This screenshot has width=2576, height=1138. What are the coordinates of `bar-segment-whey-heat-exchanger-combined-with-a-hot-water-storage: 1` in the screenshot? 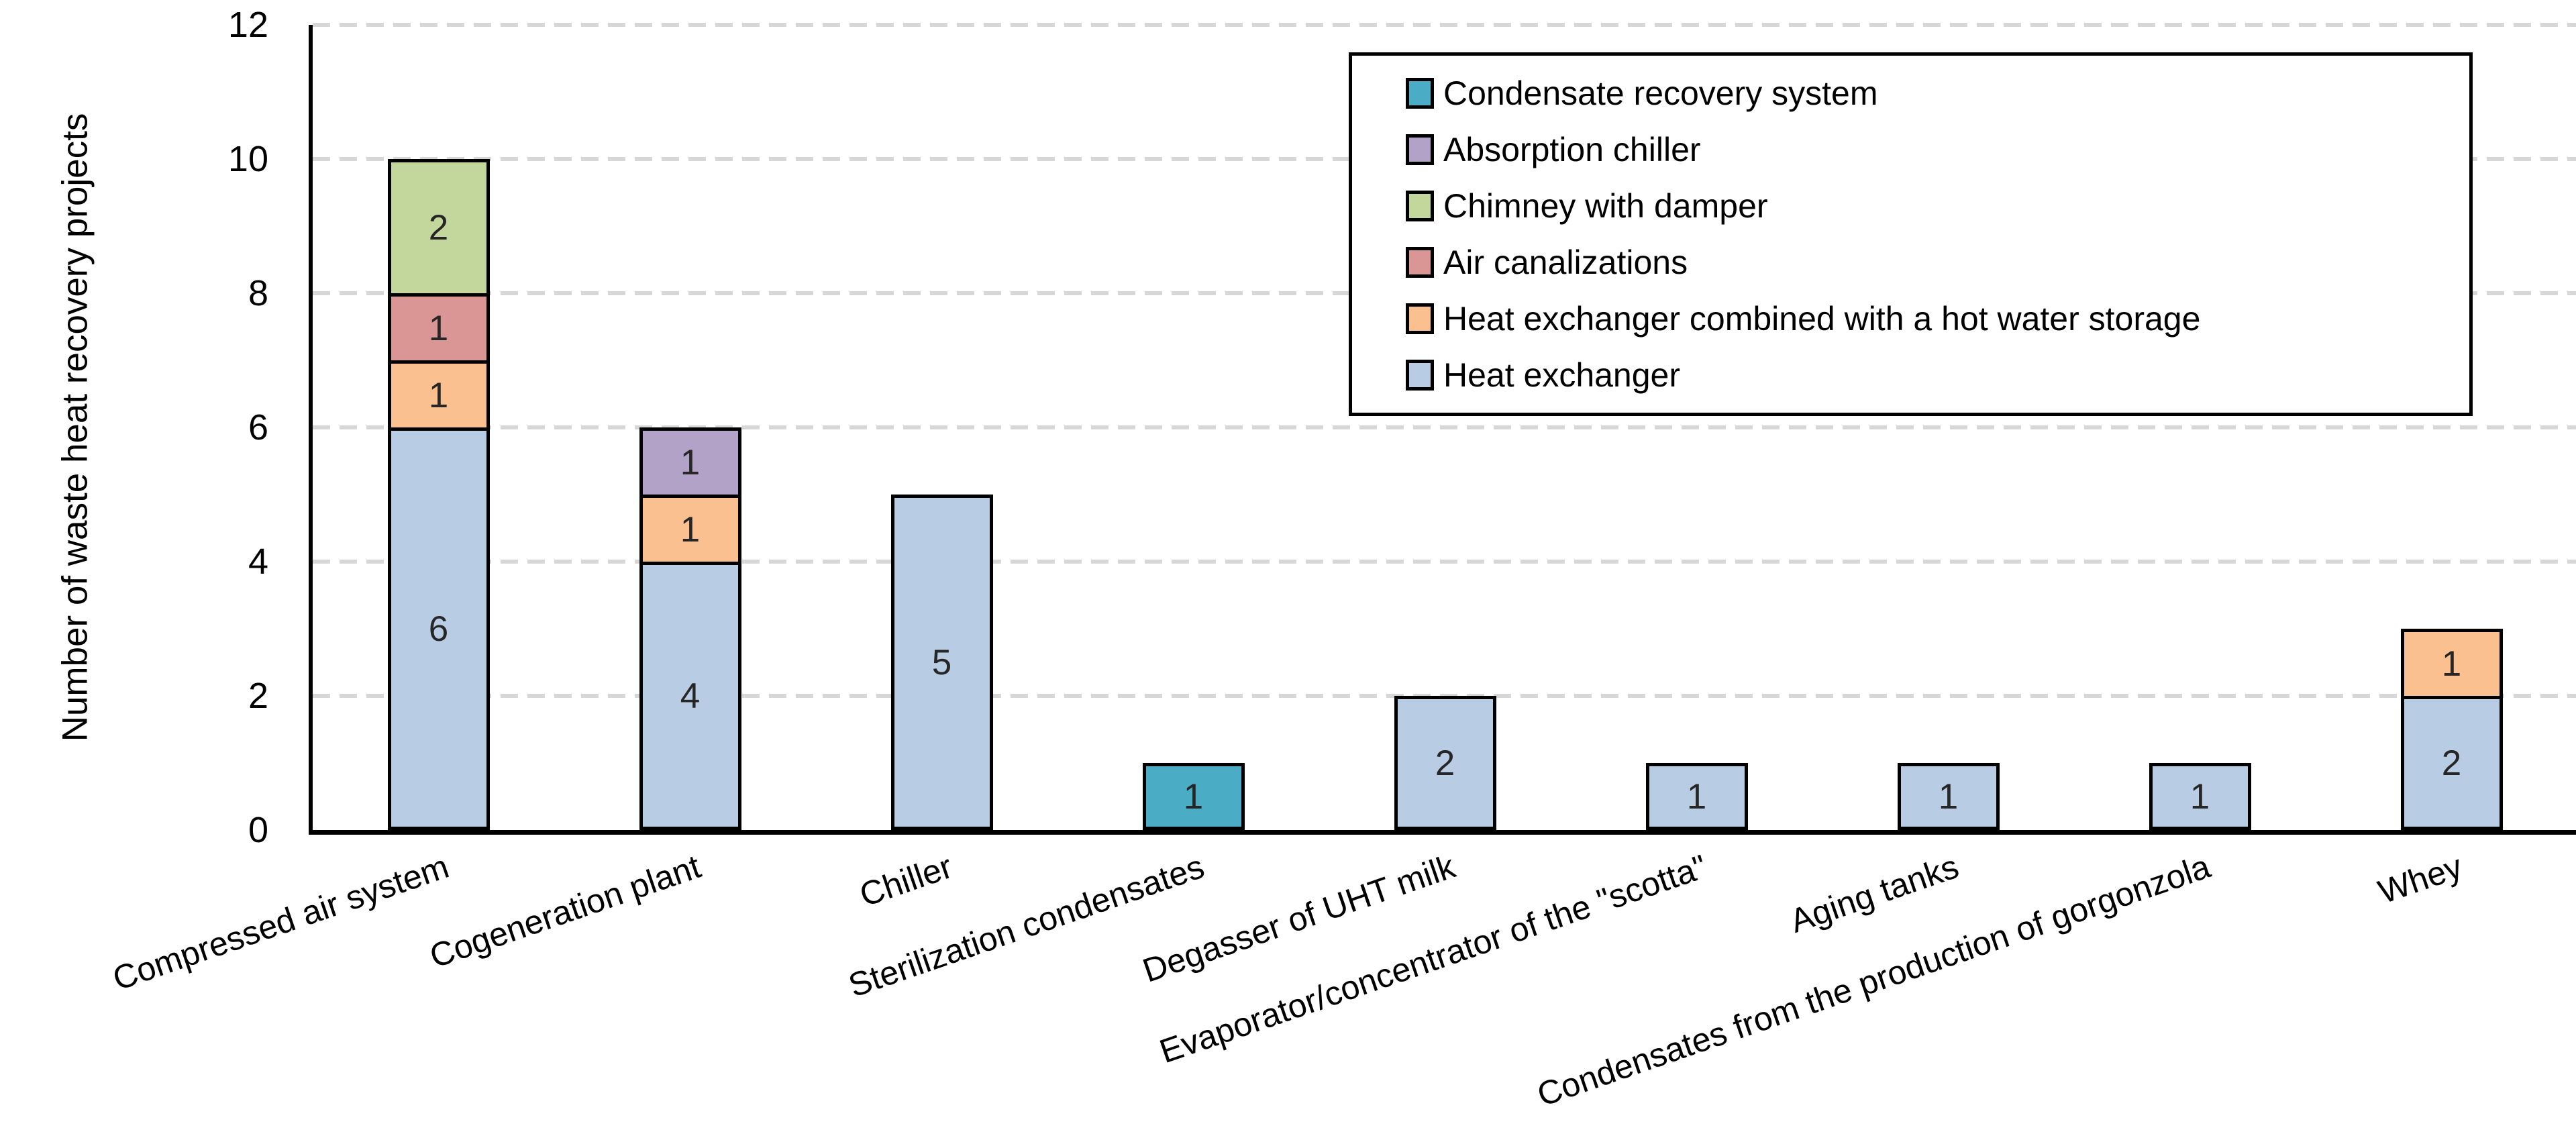 It's located at (2451, 662).